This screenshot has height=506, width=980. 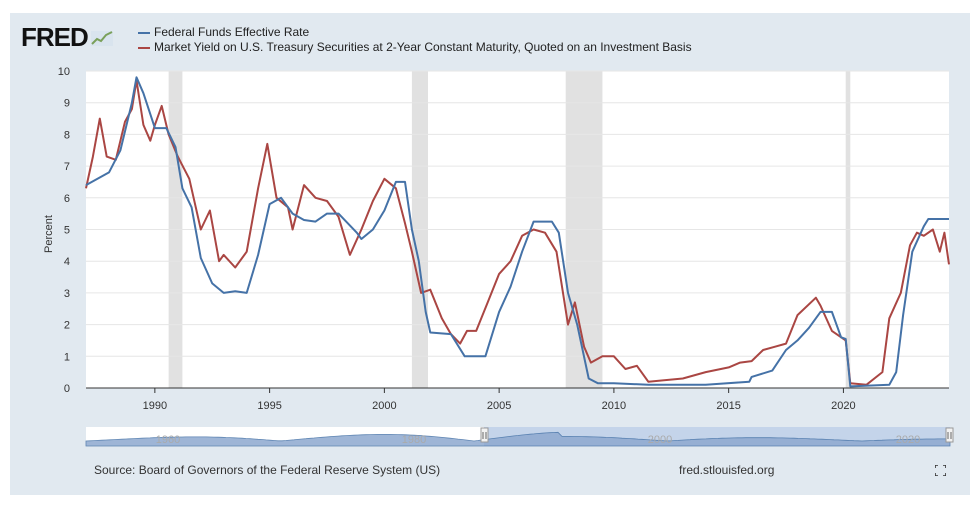 I want to click on x-tick-label: 2005, so click(x=499, y=406).